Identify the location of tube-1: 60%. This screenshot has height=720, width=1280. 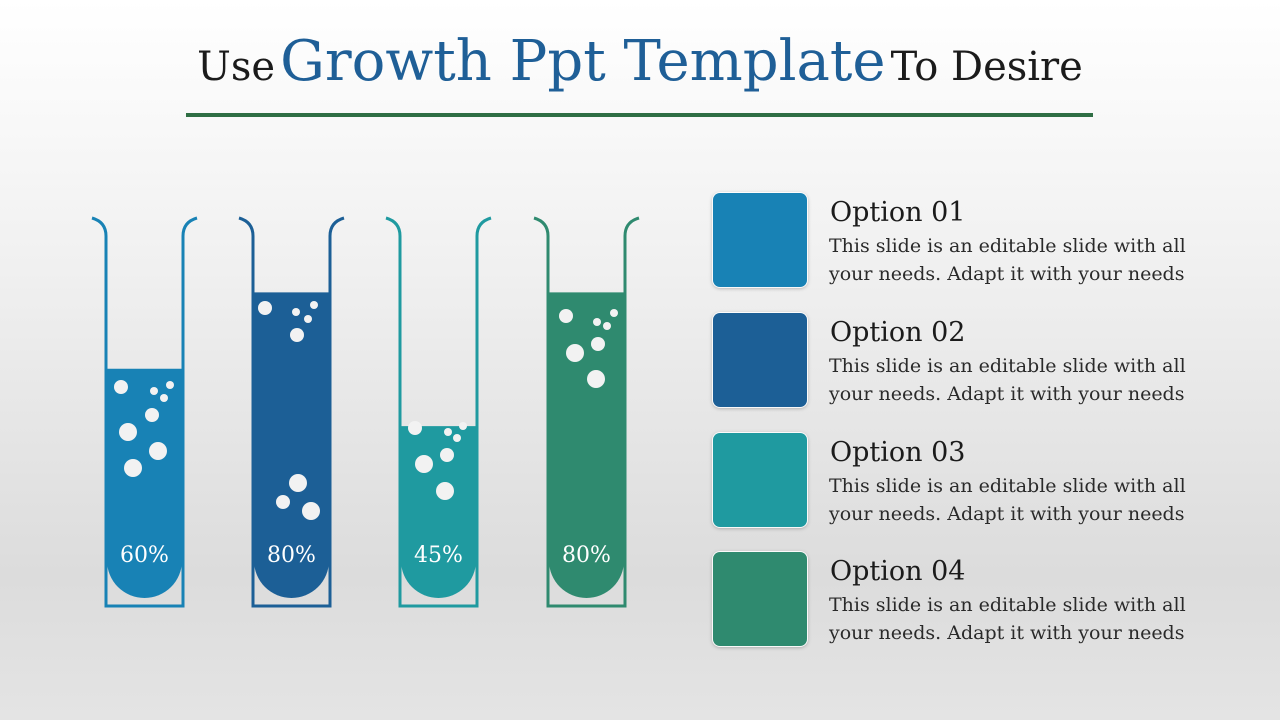
(144, 412).